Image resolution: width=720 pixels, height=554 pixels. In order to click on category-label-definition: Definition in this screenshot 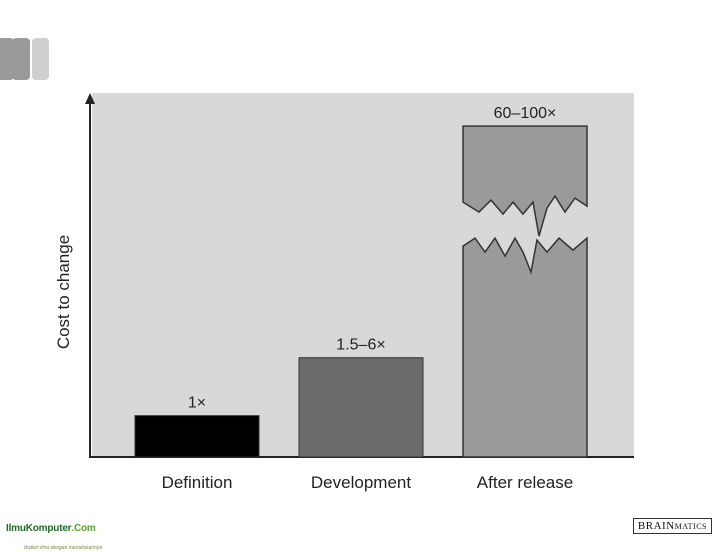, I will do `click(197, 482)`.